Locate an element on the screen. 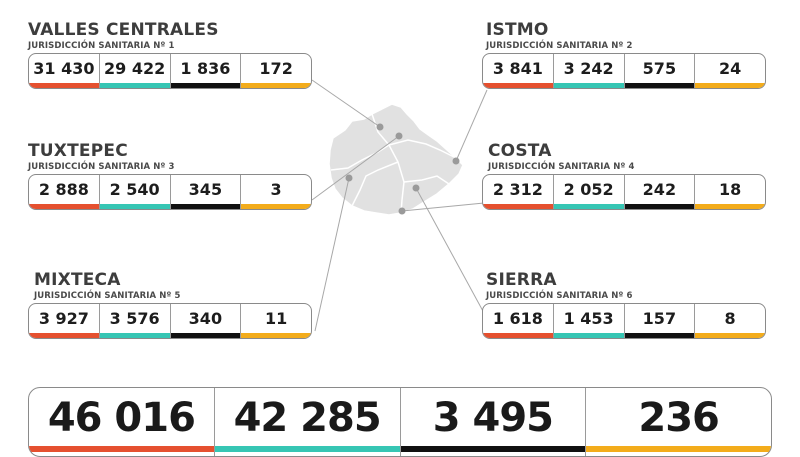 The height and width of the screenshot is (457, 800). stat-cell: 242 is located at coordinates (660, 192).